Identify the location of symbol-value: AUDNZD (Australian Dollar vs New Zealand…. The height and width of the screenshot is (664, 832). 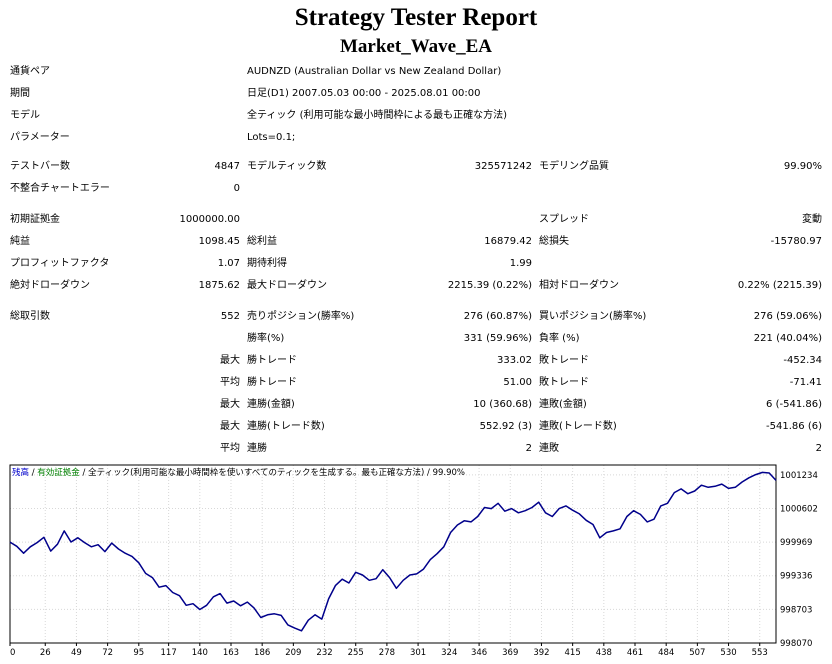
(374, 71).